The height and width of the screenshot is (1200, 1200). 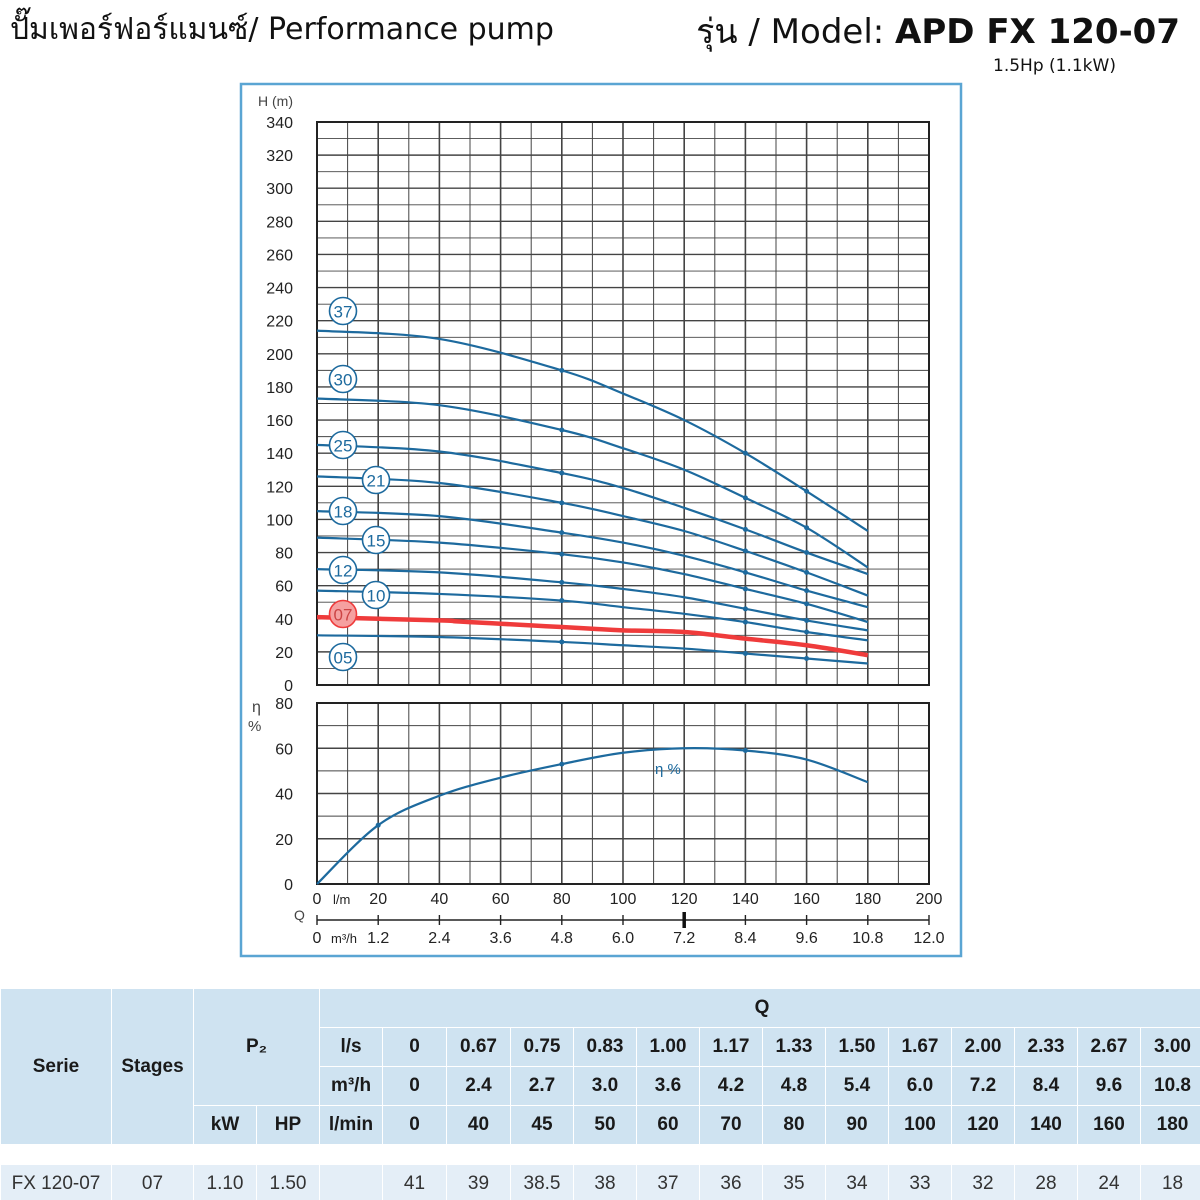 I want to click on m3h-cell-0: 0, so click(x=414, y=1086).